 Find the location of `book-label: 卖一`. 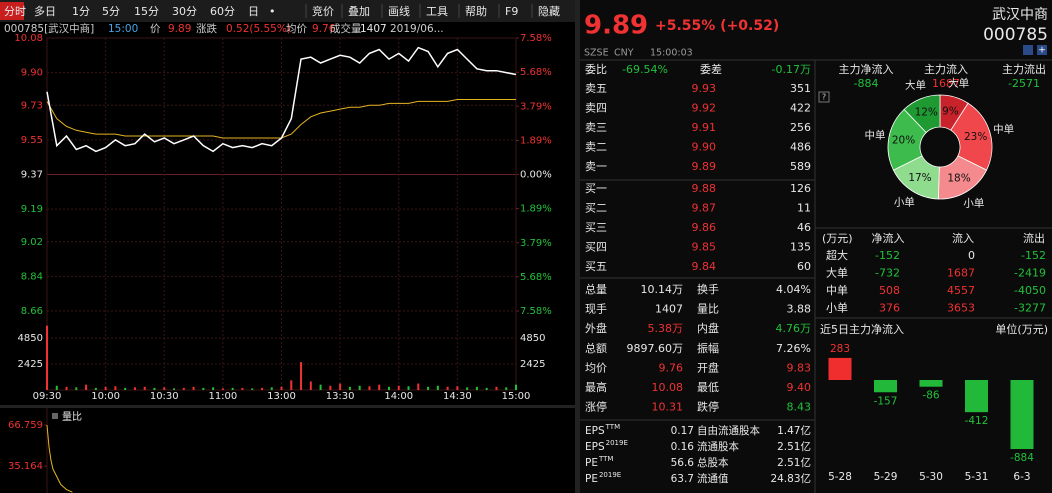

book-label: 卖一 is located at coordinates (596, 166).